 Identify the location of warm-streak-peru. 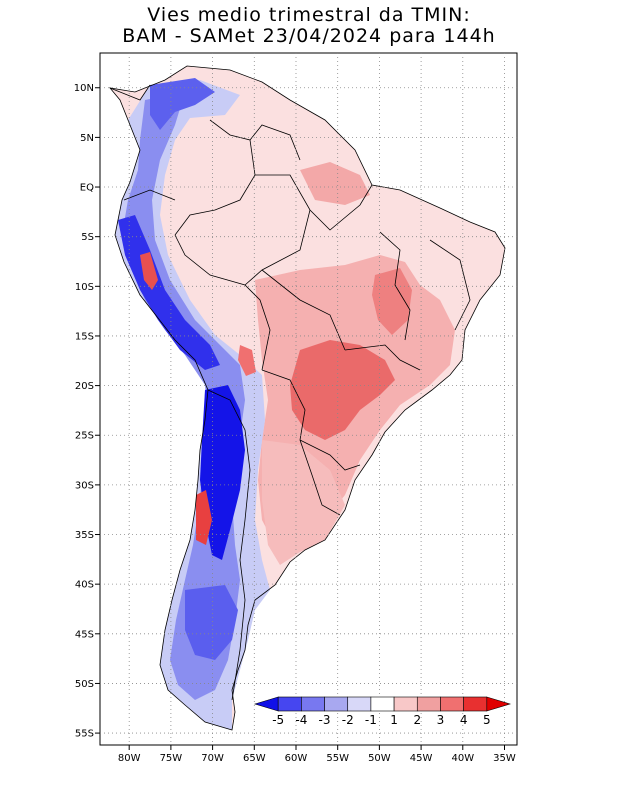
(149, 271).